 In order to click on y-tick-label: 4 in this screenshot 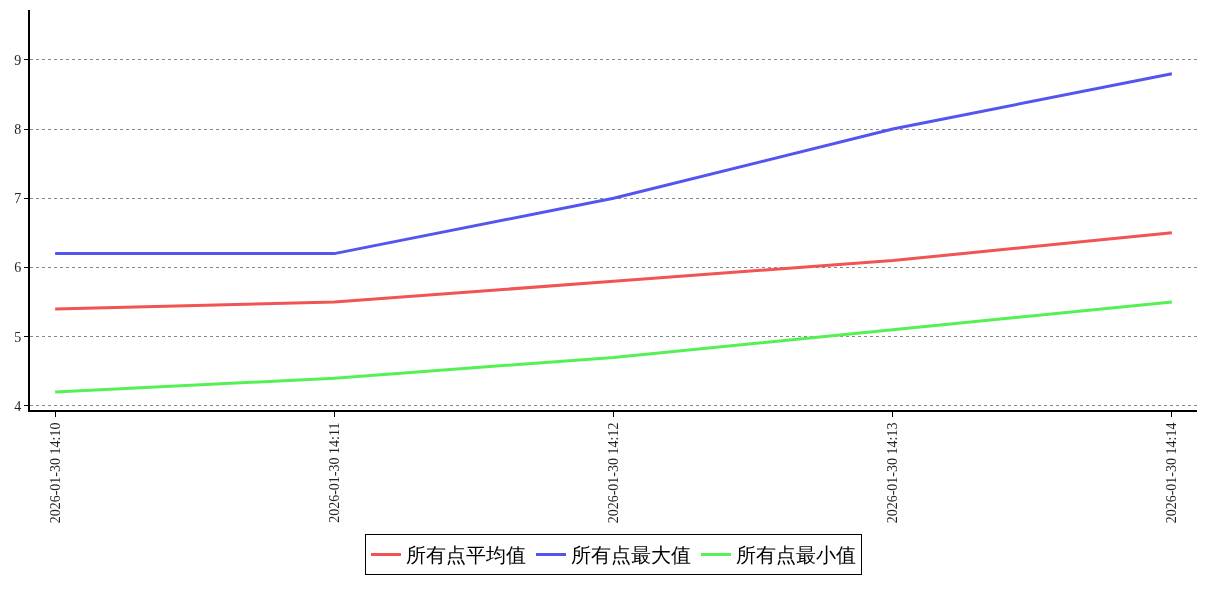, I will do `click(18, 406)`.